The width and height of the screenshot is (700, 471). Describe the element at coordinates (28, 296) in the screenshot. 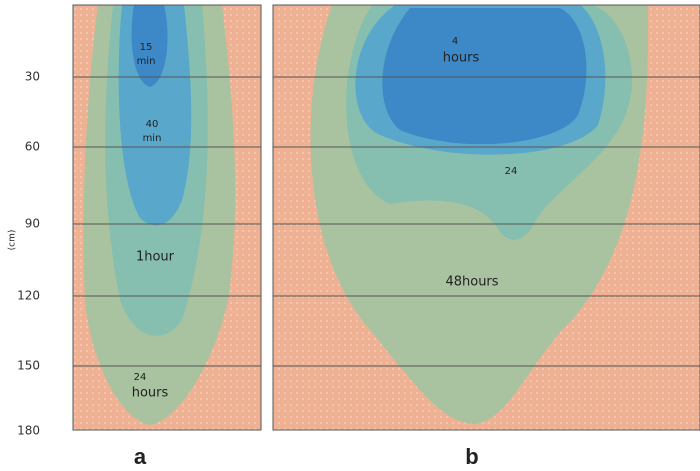

I see `tick-label: 120` at that location.